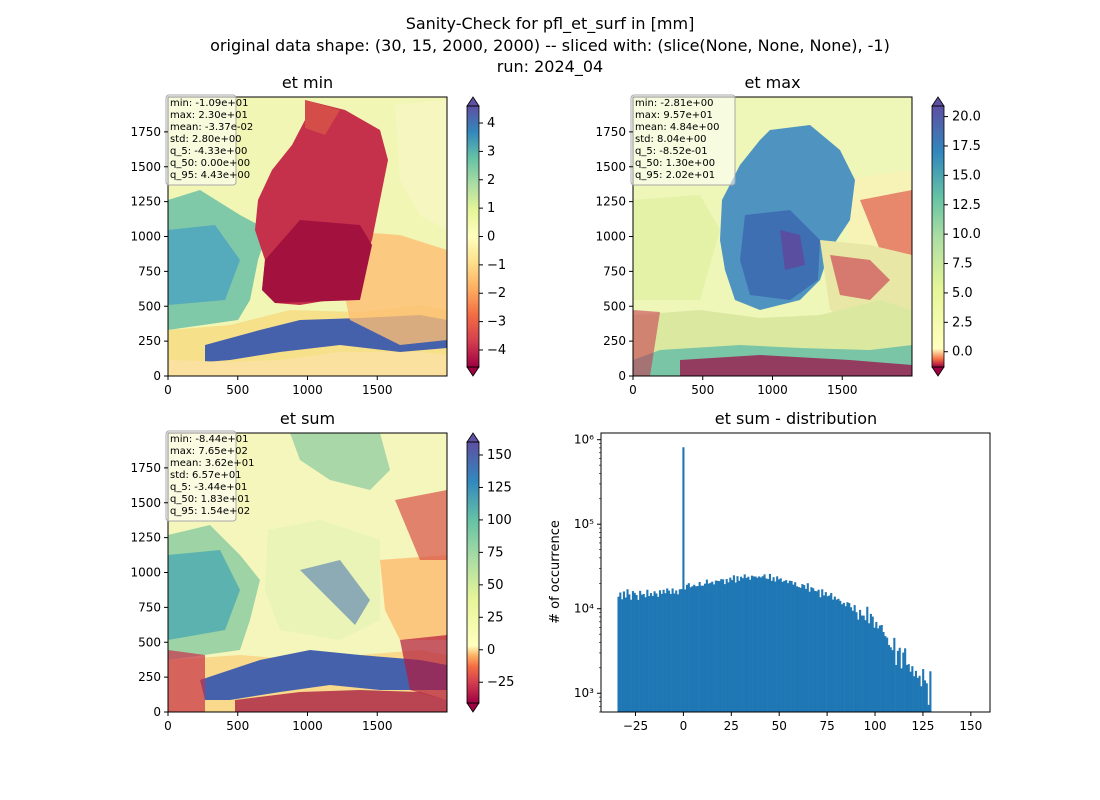 Image resolution: width=1100 pixels, height=800 pixels. I want to click on colorbar-tick-label: 5.0, so click(962, 293).